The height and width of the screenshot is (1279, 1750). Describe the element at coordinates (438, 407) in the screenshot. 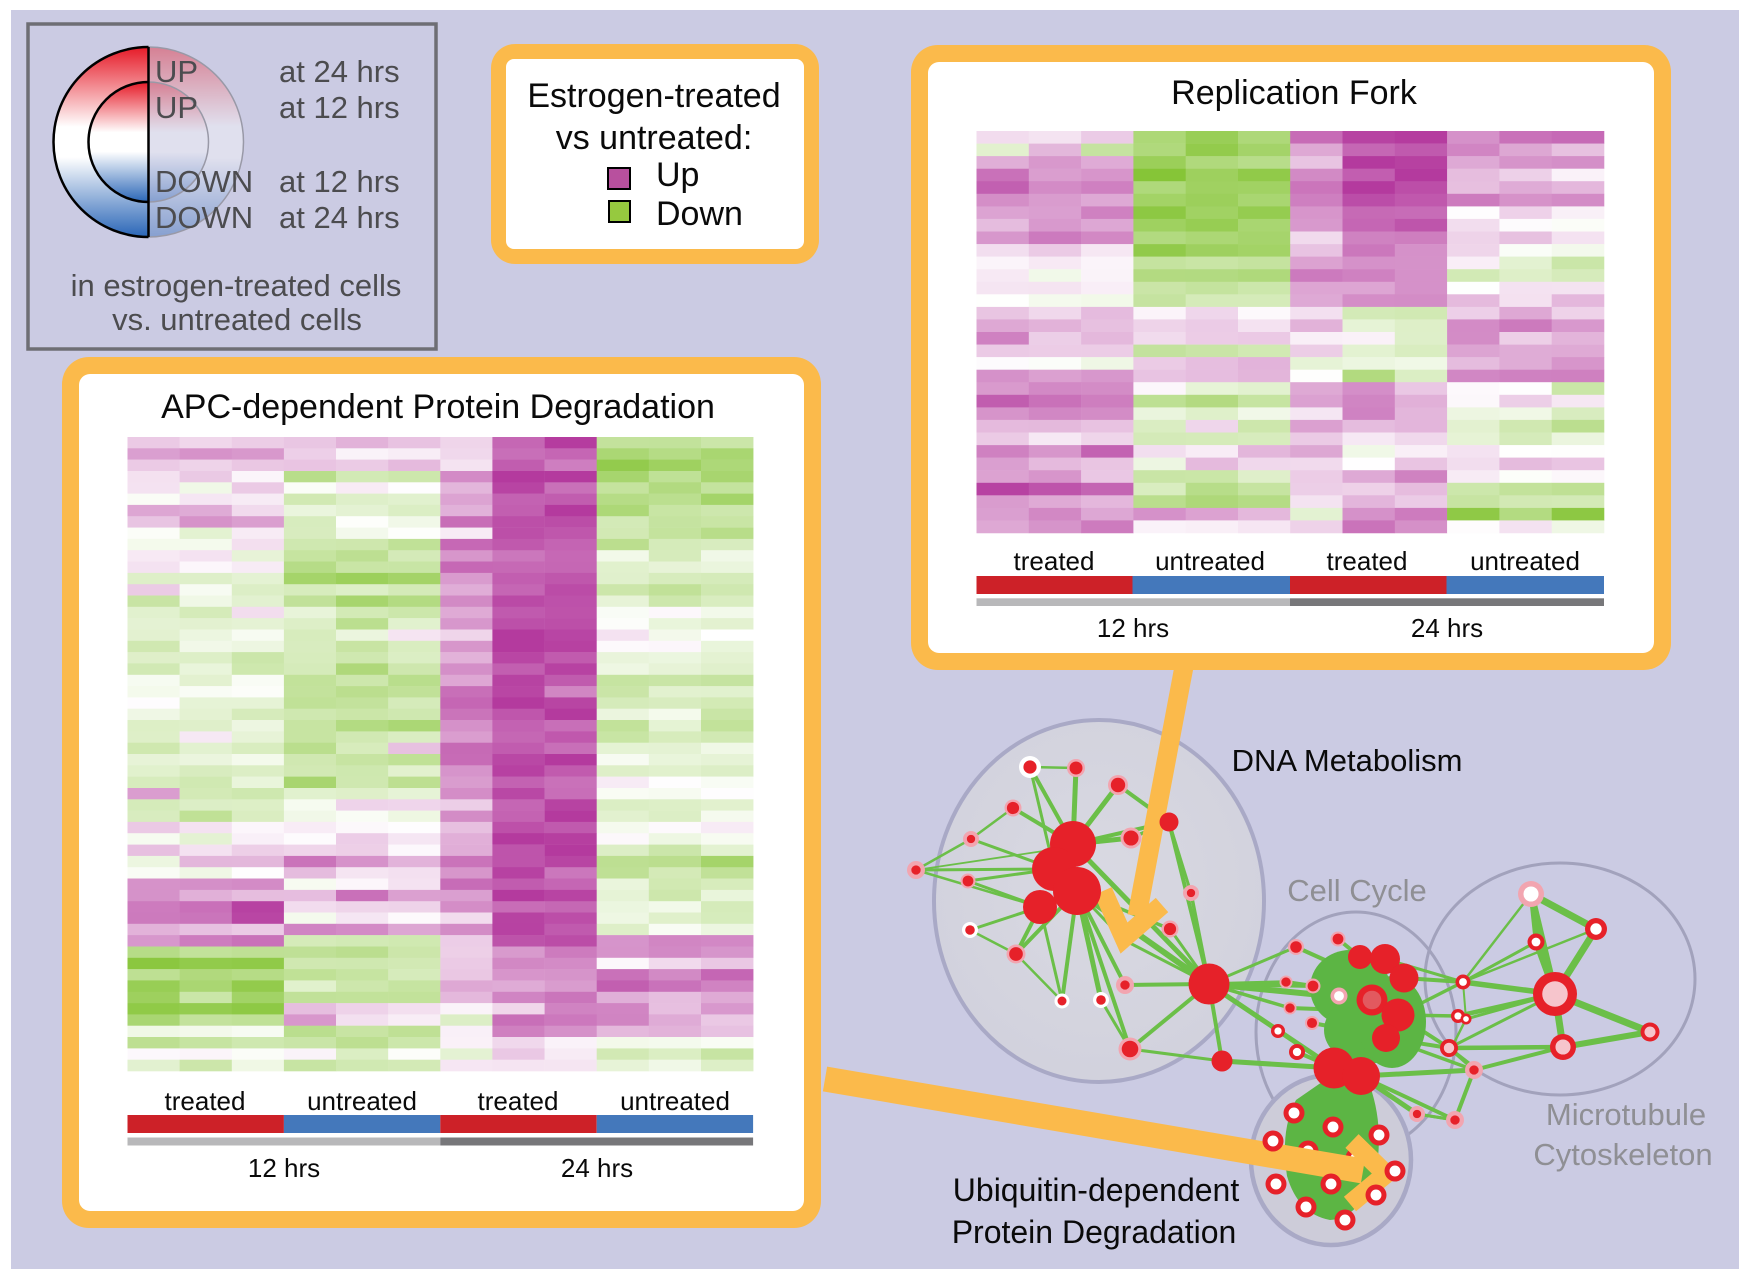

I see `svg-text:APC-dependent Protein Degradat: APC-dependent Protein Degradation` at that location.